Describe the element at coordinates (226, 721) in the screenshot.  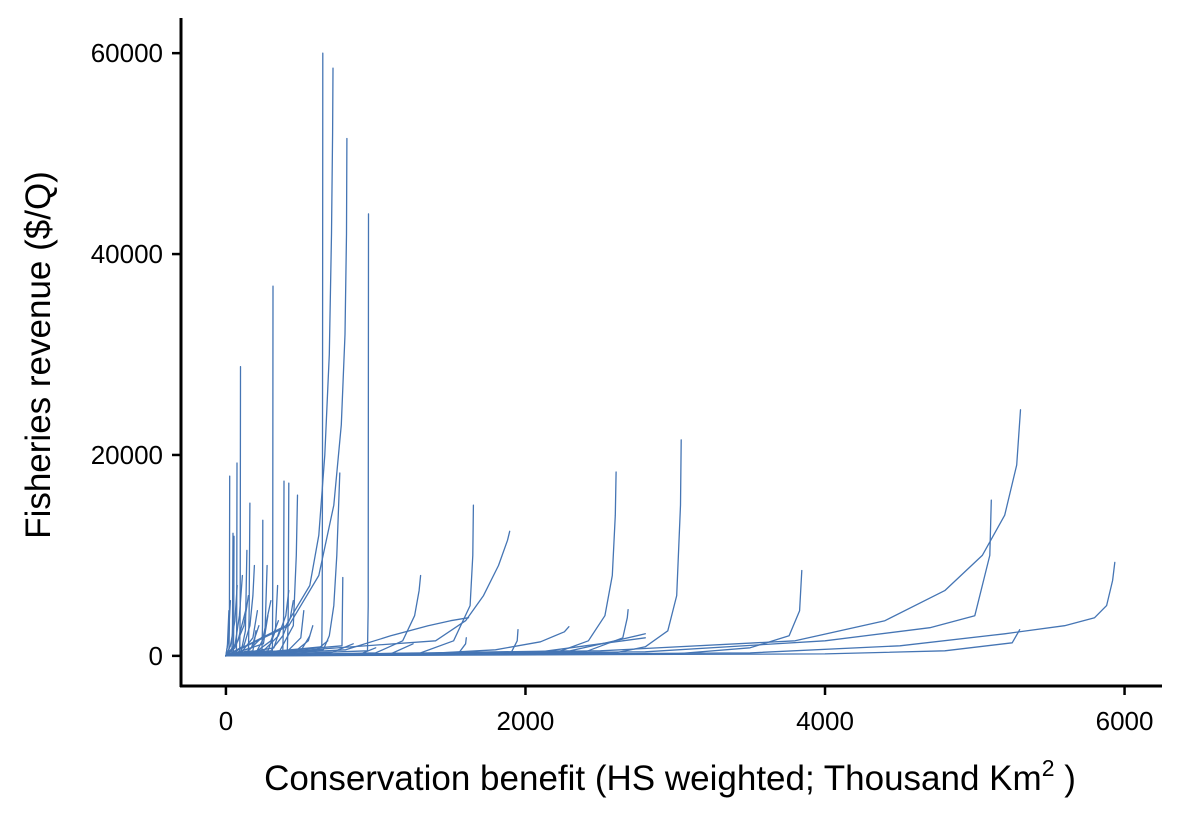
I see `x-tick-label: 0` at that location.